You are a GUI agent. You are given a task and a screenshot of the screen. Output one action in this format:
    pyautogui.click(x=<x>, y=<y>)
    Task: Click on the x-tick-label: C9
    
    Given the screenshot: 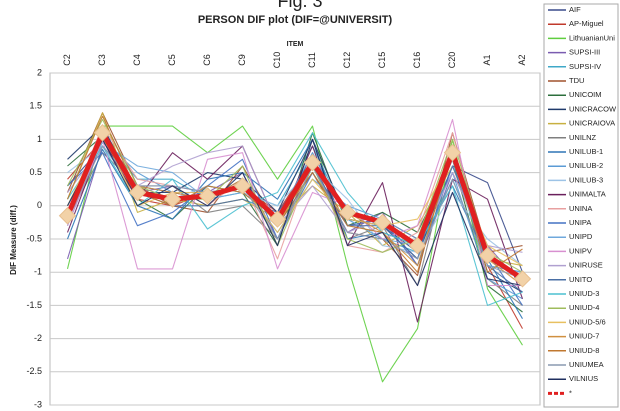 What is the action you would take?
    pyautogui.click(x=242, y=60)
    